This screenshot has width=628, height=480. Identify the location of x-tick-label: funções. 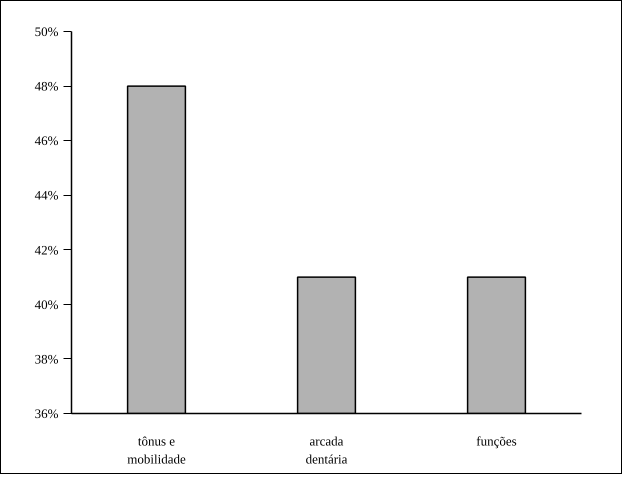
(496, 441).